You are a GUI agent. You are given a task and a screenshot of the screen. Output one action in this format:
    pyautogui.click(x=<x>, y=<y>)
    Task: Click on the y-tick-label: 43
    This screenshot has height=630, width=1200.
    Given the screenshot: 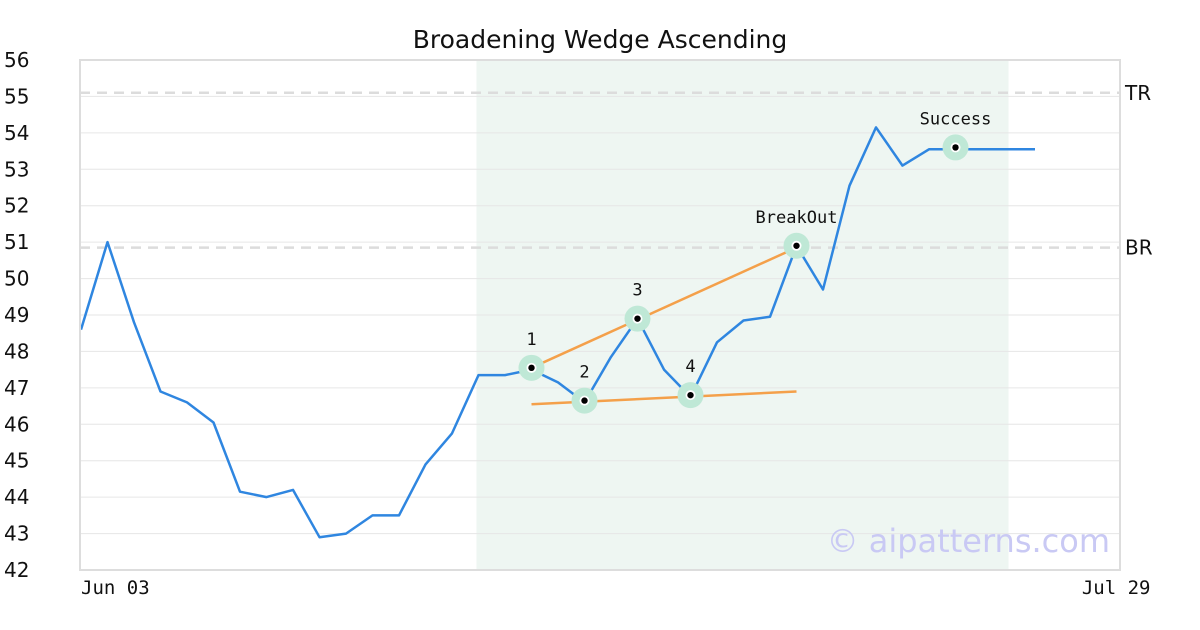 What is the action you would take?
    pyautogui.click(x=16, y=534)
    